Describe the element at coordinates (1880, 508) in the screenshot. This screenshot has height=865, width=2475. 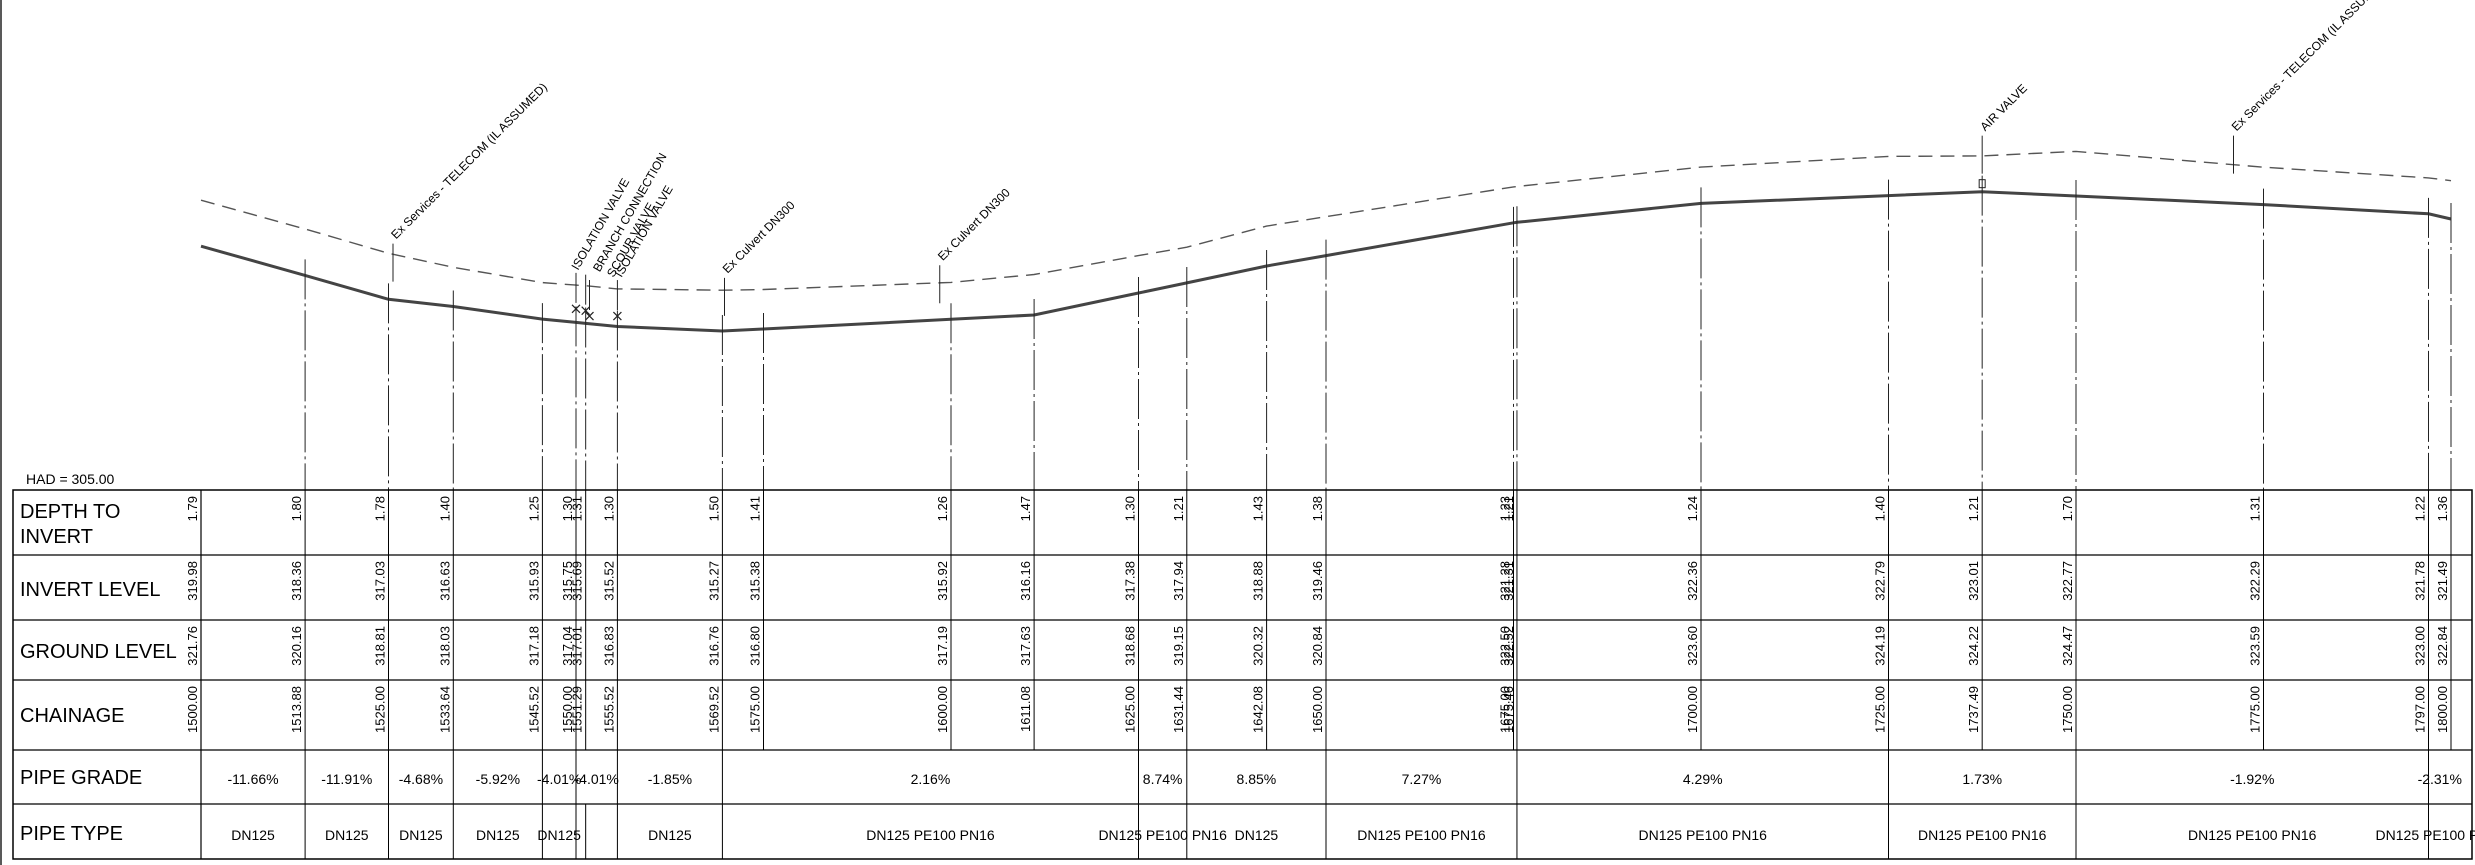
I see `station-depth-value: 1.40` at that location.